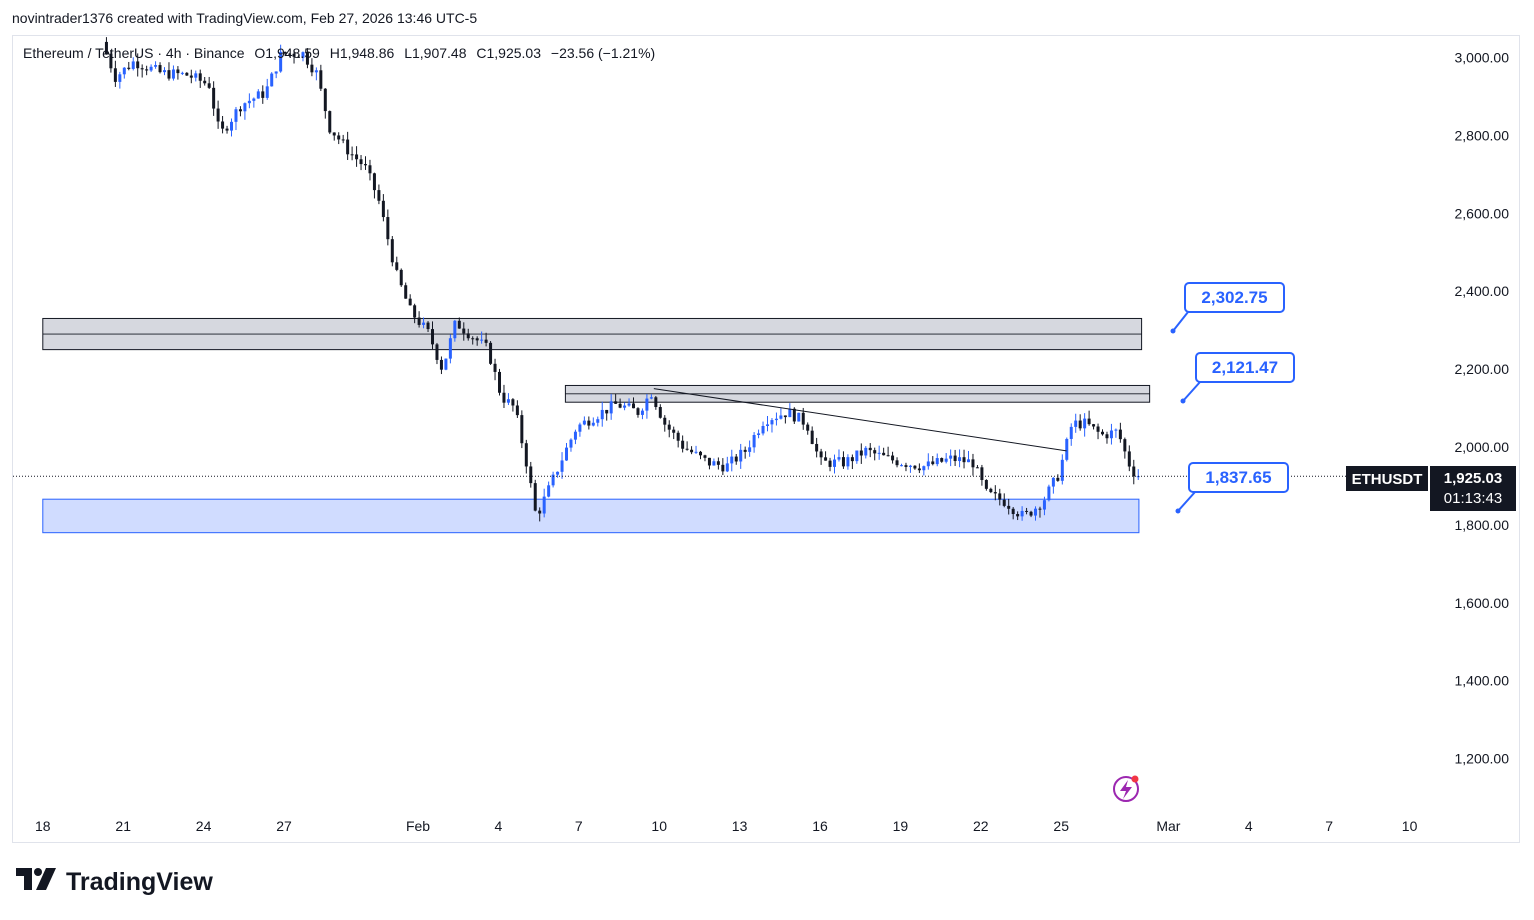  I want to click on flash-icon, so click(1126, 788).